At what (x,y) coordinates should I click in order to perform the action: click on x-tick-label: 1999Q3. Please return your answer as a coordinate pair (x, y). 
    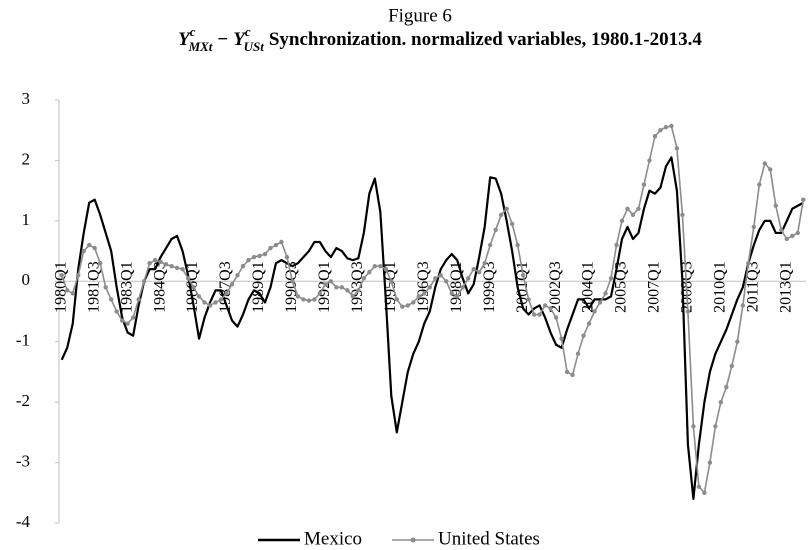
    Looking at the image, I should click on (489, 287).